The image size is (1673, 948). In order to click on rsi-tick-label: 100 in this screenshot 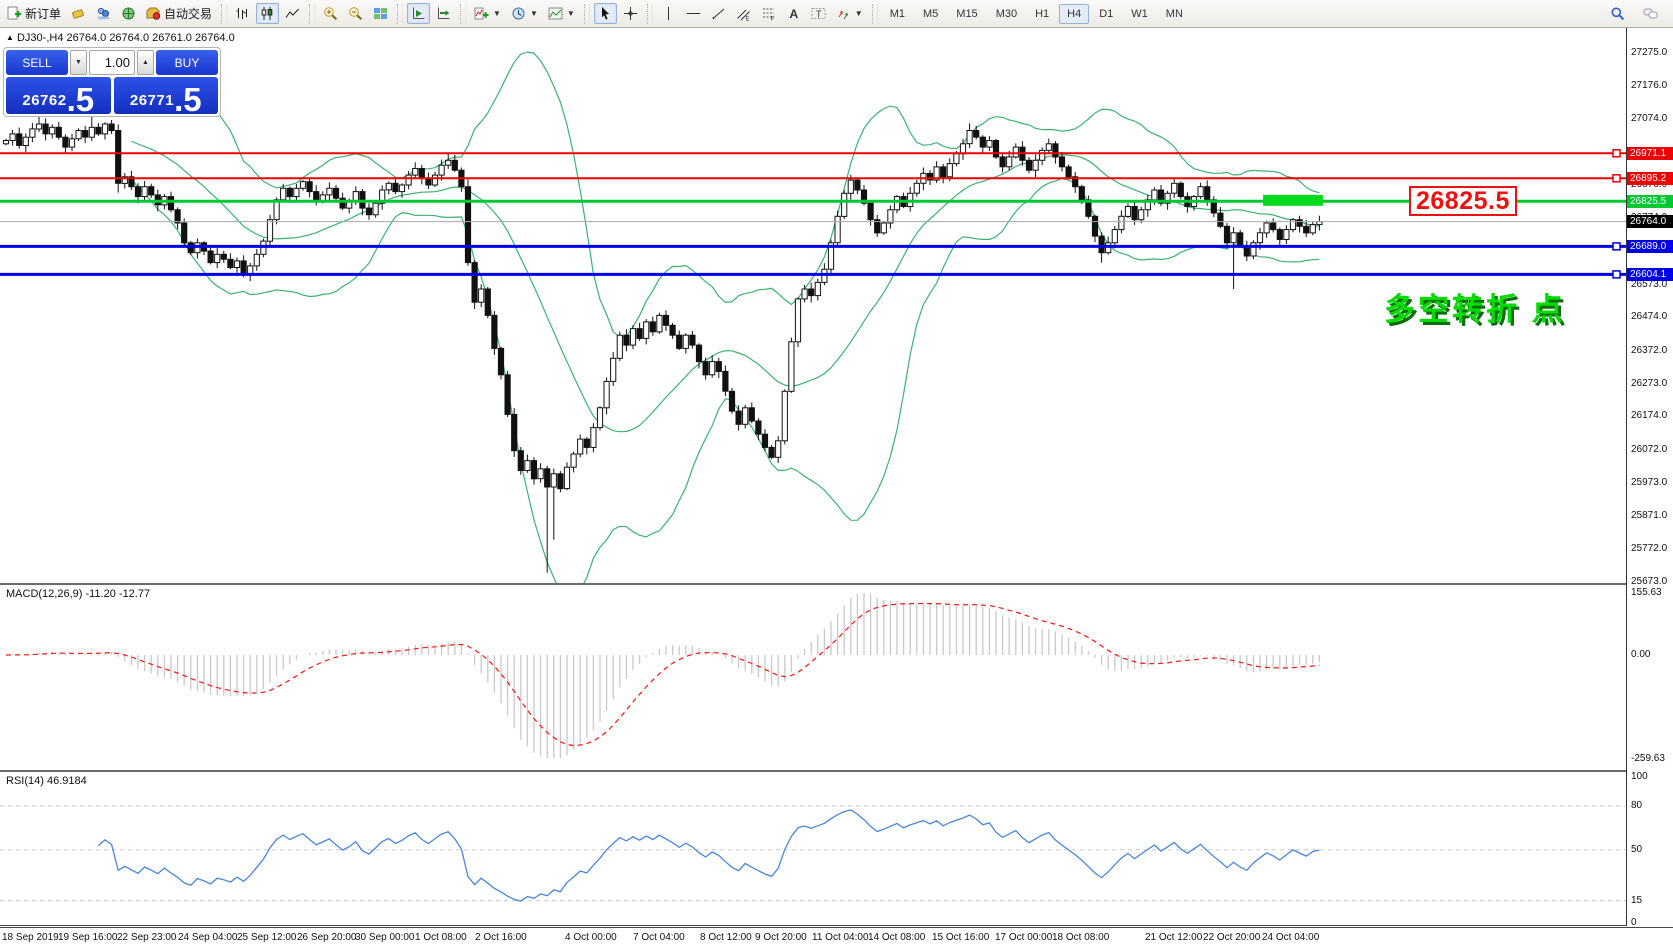, I will do `click(1639, 776)`.